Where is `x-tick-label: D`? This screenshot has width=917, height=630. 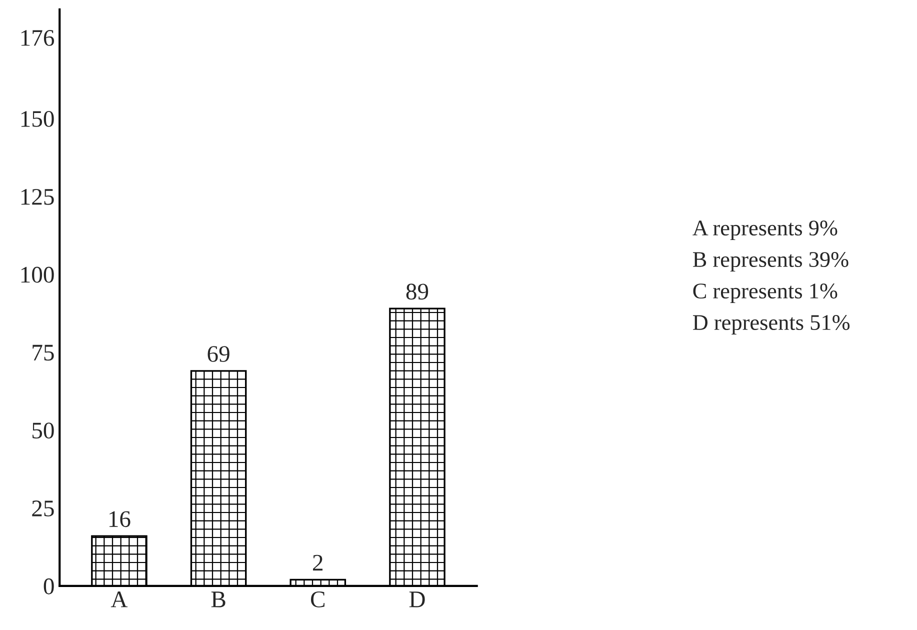 x-tick-label: D is located at coordinates (417, 600).